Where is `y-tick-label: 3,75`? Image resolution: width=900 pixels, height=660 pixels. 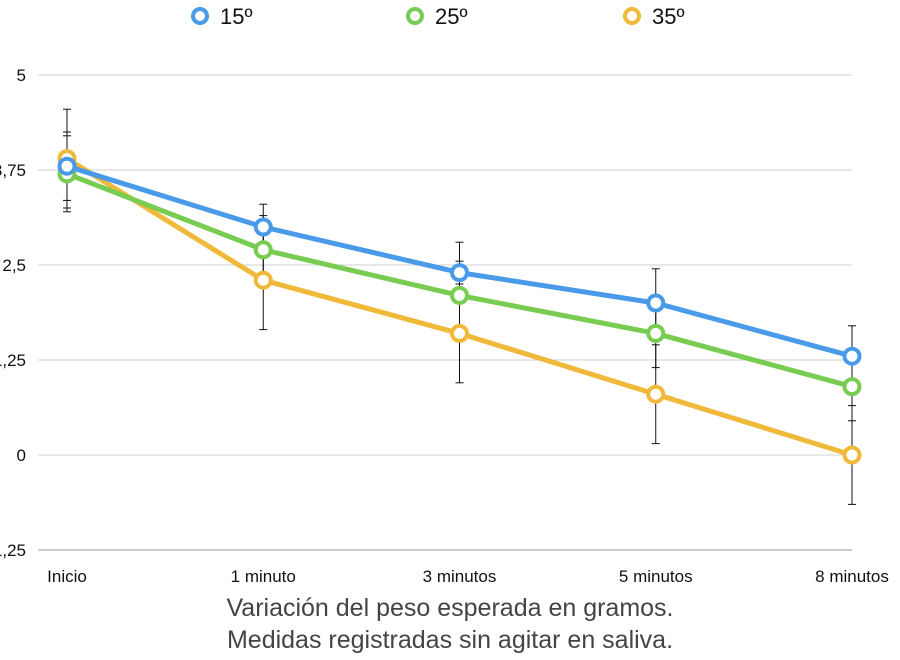
y-tick-label: 3,75 is located at coordinates (13, 170).